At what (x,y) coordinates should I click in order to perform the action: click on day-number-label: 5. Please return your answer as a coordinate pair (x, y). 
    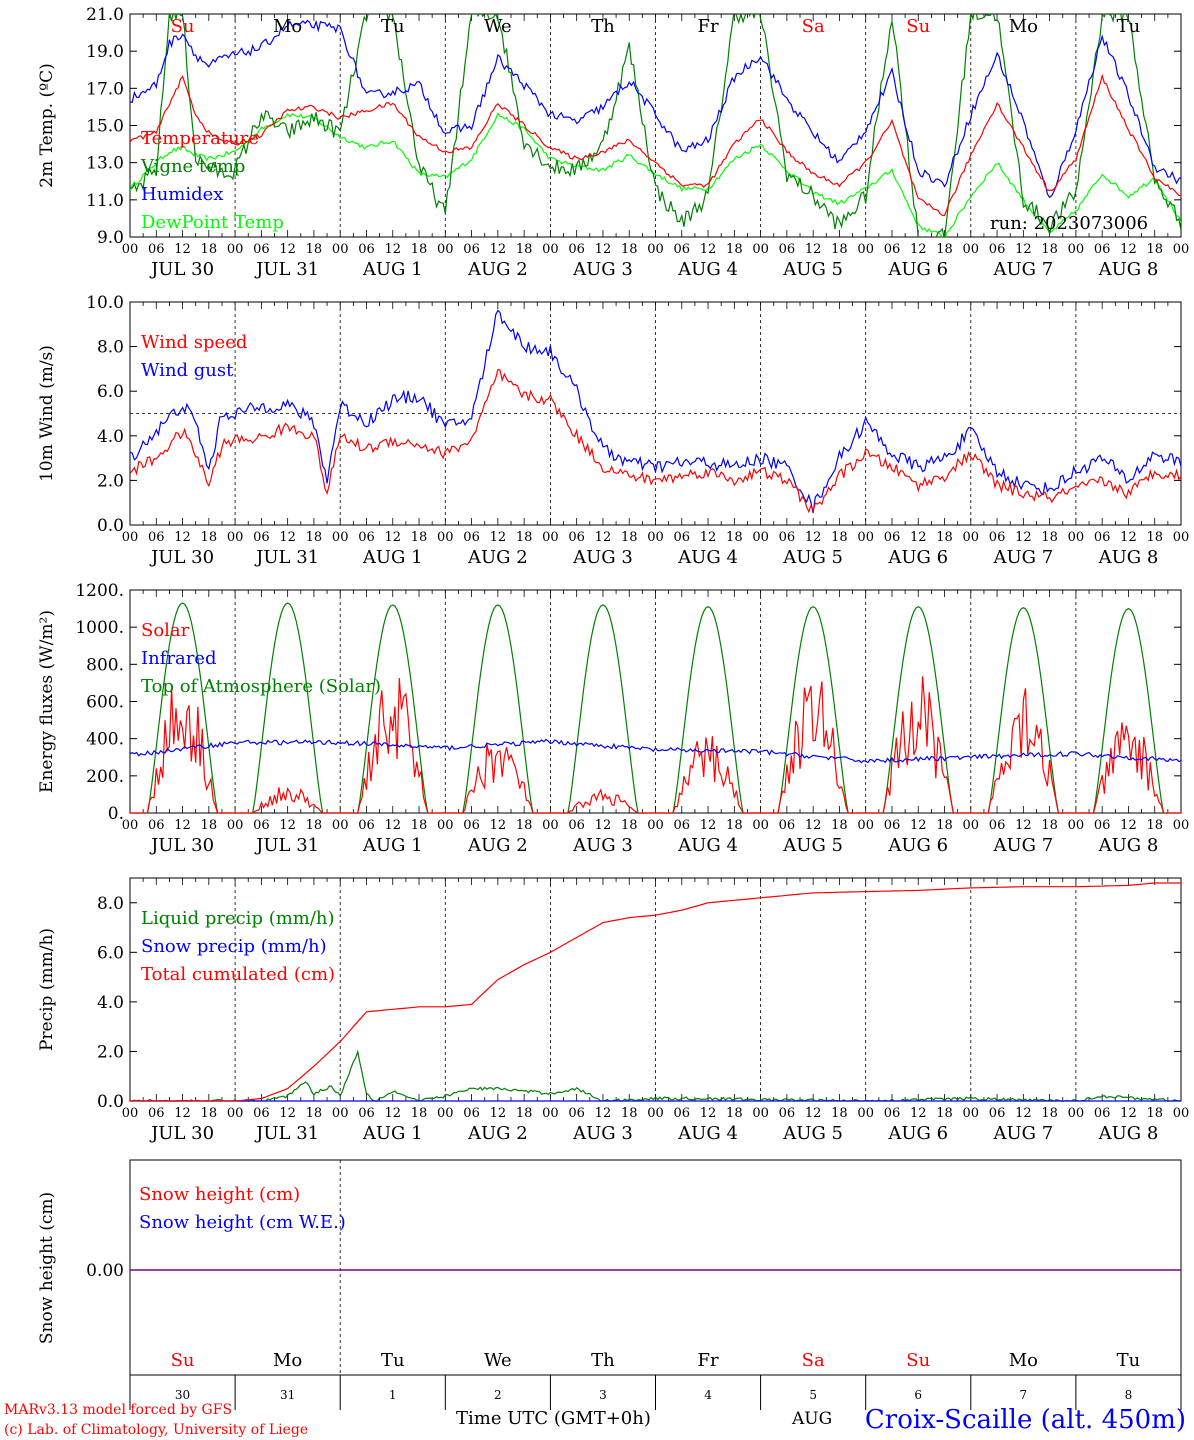
    Looking at the image, I should click on (813, 1395).